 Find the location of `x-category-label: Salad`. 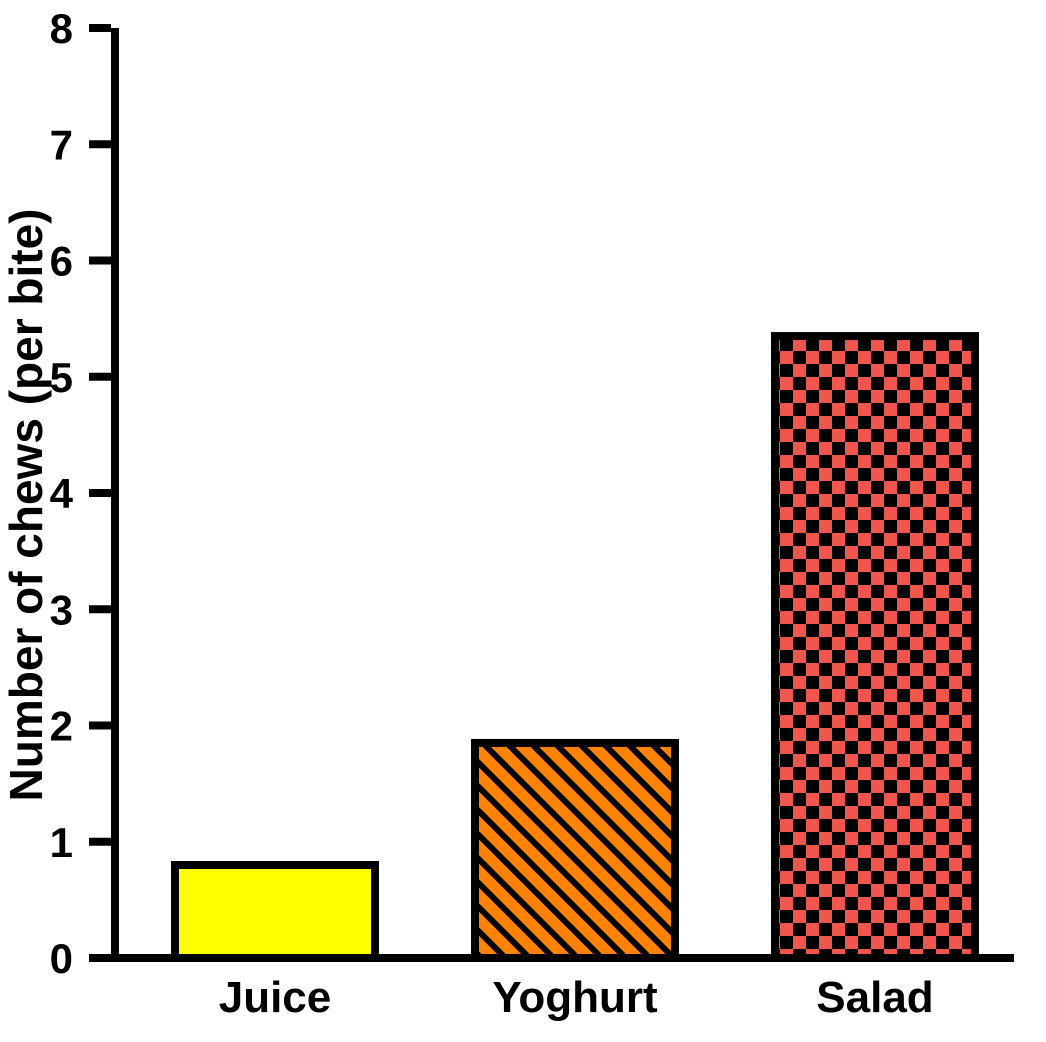

x-category-label: Salad is located at coordinates (874, 997).